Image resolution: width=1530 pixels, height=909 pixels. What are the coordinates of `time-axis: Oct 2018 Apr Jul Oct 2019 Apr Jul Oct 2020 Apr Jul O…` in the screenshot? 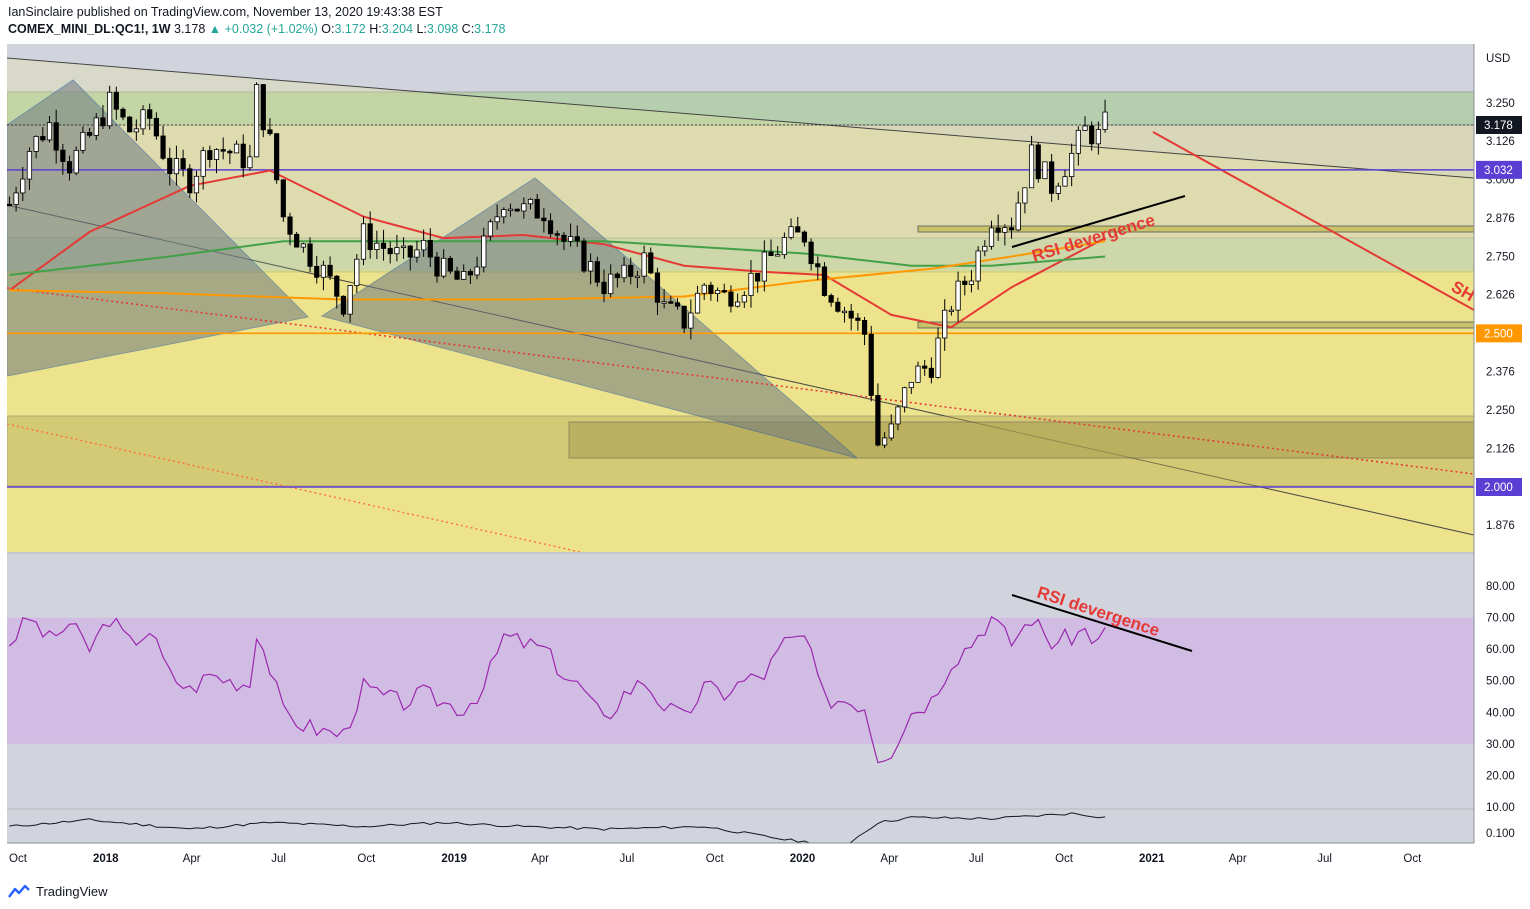 It's located at (715, 859).